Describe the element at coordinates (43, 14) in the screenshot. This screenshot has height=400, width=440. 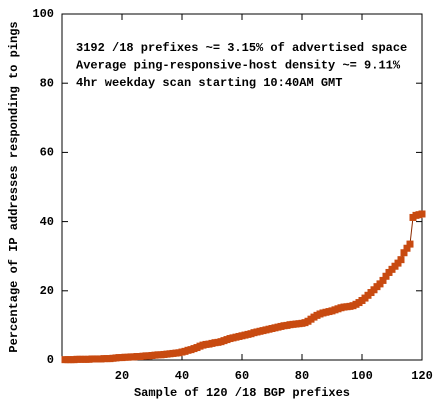
I see `y-tick-label: 100` at that location.